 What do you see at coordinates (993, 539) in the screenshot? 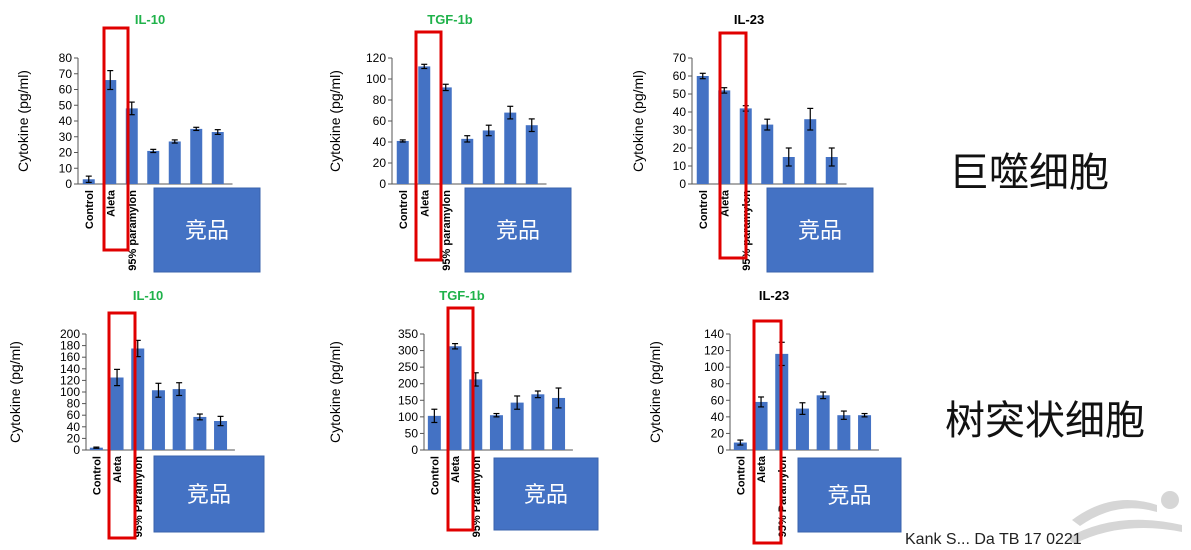
I see `footer-citation: Kank S... Da TB 17 0221` at bounding box center [993, 539].